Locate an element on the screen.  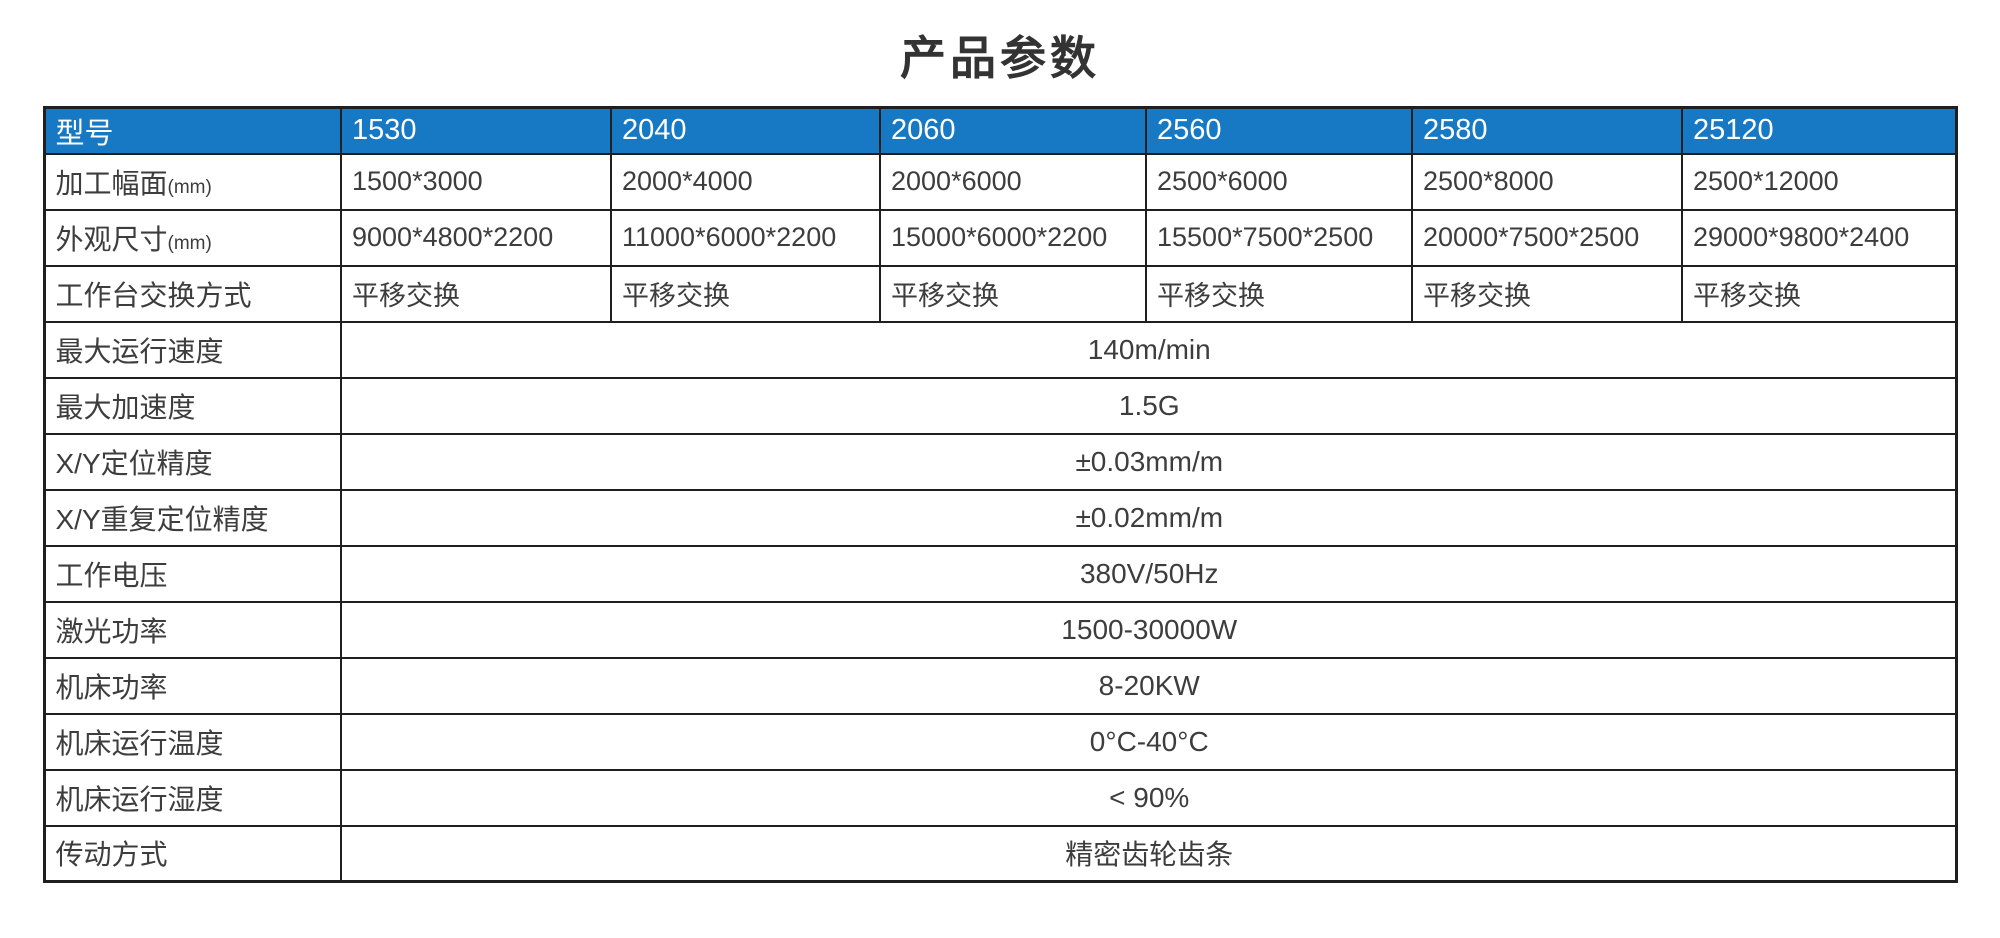
cell-value: 20000*7500*2500 is located at coordinates (1547, 237).